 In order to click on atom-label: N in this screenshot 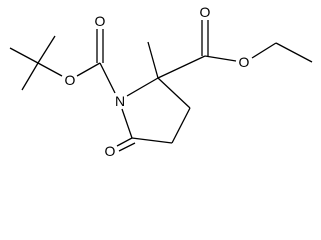, I will do `click(120, 101)`.